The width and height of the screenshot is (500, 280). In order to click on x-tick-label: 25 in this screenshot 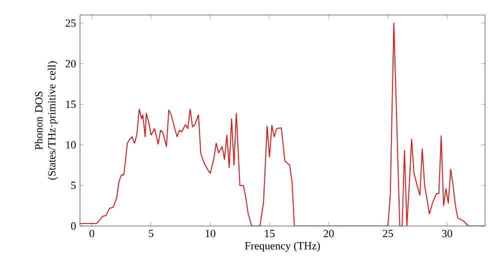, I will do `click(387, 234)`.